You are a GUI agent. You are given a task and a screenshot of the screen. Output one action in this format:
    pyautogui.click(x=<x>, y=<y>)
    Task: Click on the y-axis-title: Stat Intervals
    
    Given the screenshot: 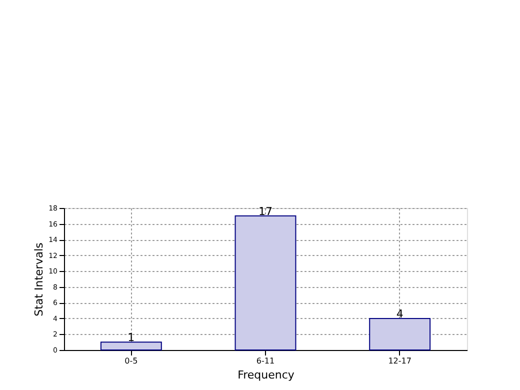 What is the action you would take?
    pyautogui.click(x=39, y=279)
    